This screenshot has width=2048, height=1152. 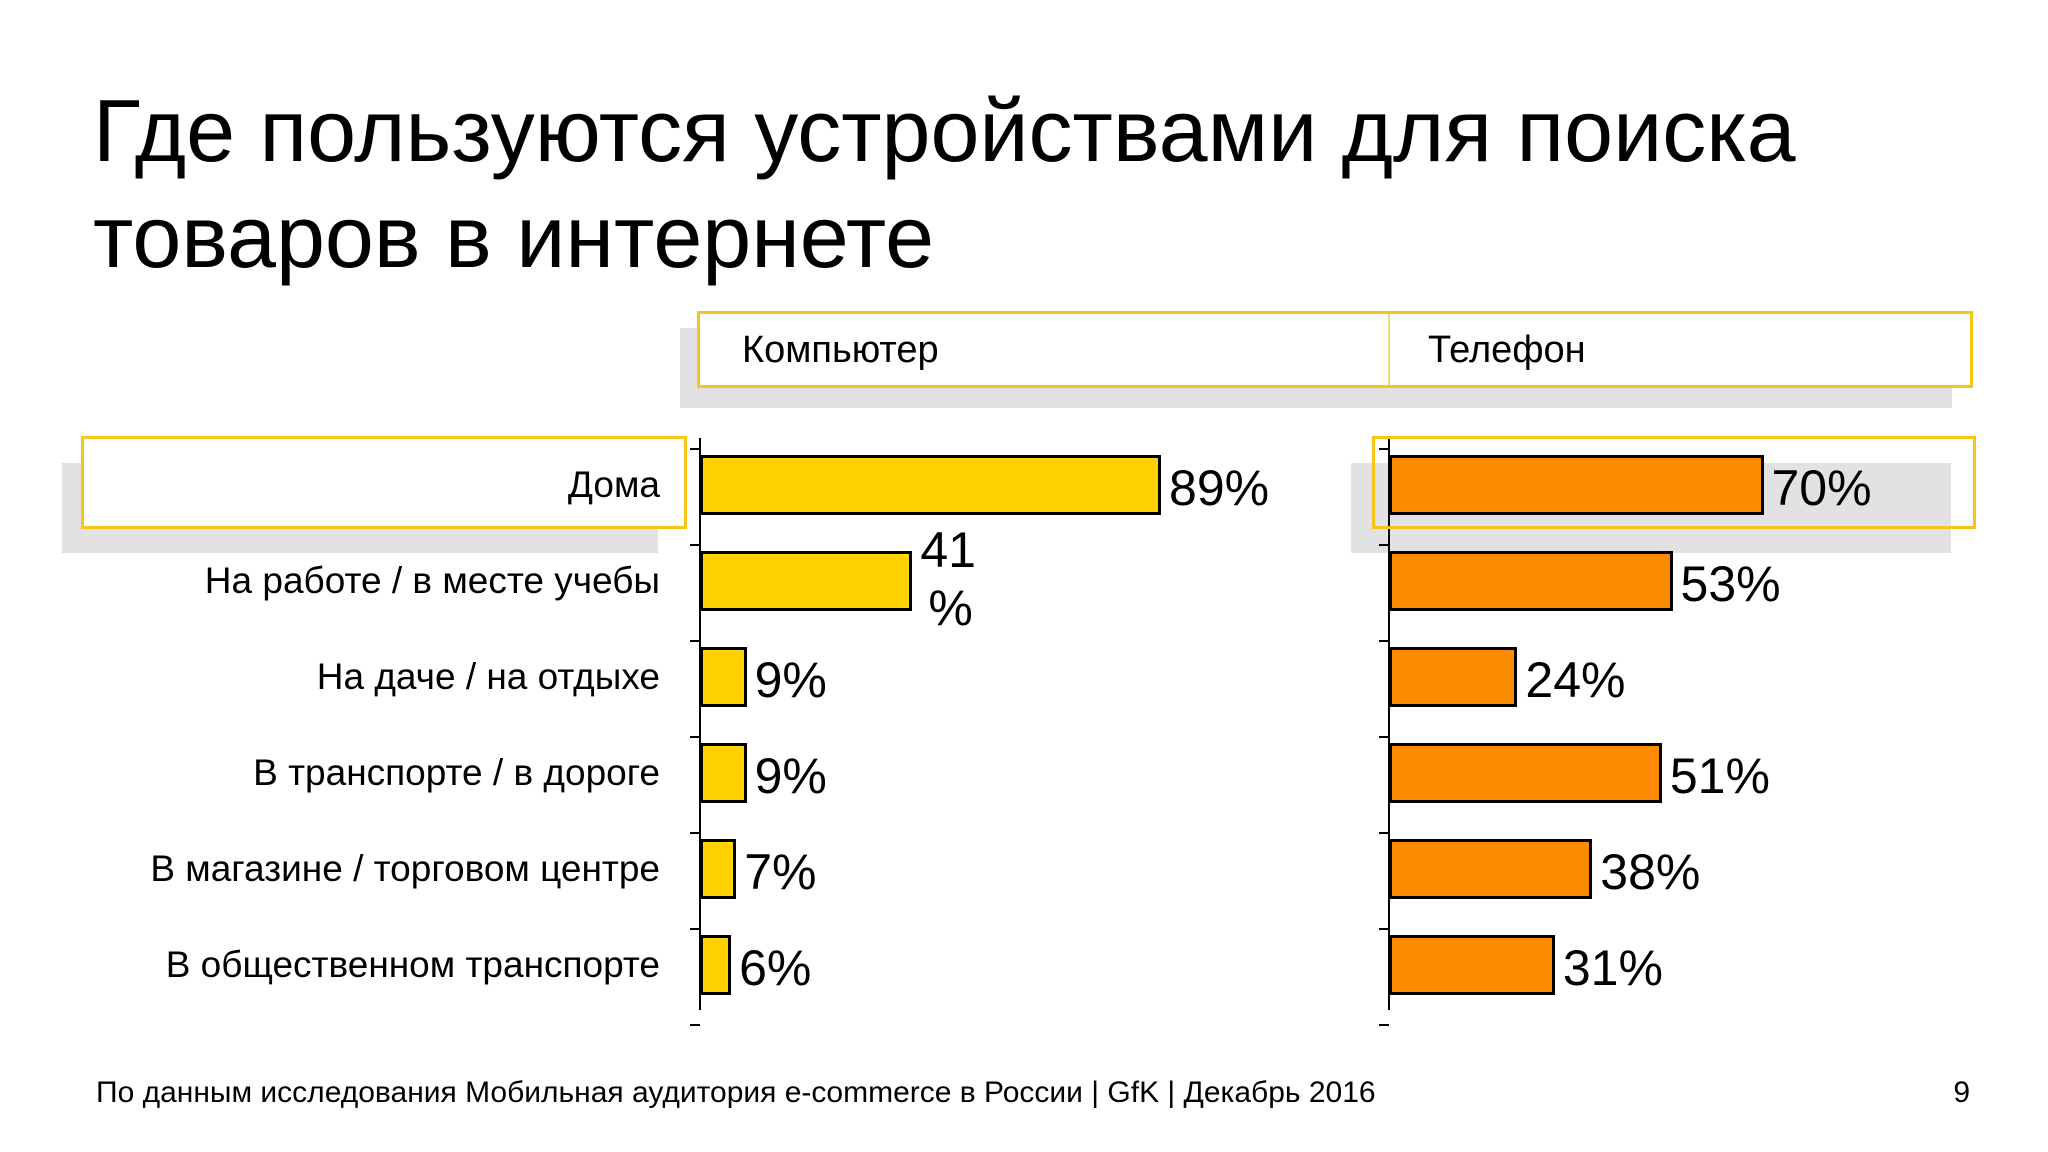 What do you see at coordinates (780, 872) in the screenshot?
I see `value-label-computer: 7%` at bounding box center [780, 872].